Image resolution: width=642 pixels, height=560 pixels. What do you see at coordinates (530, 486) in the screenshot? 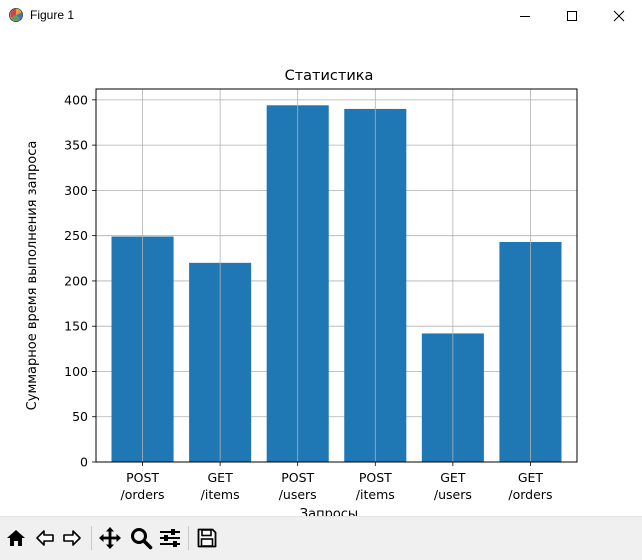
I see `x-tick-label: GET/orders` at bounding box center [530, 486].